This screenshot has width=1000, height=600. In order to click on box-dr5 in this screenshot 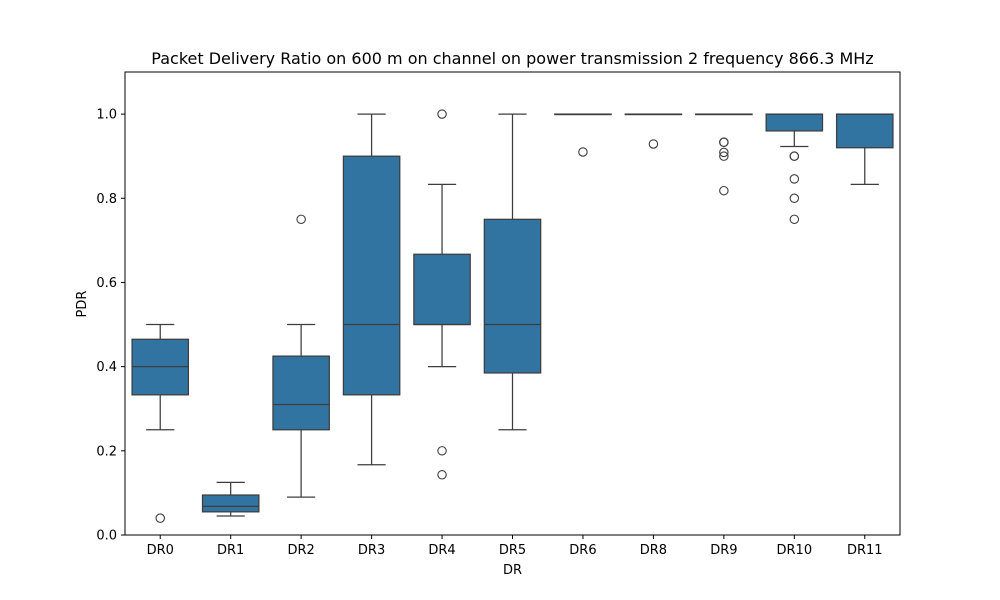, I will do `click(512, 272)`.